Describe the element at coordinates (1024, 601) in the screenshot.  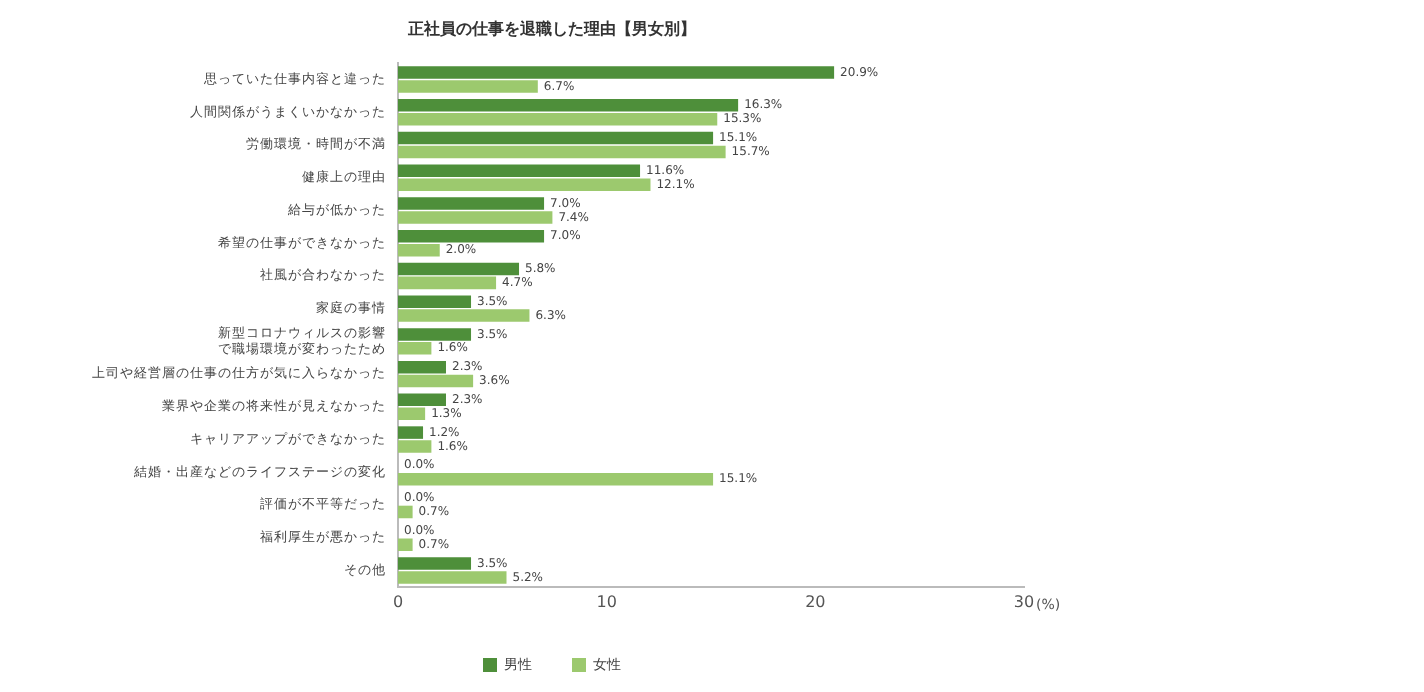
I see `x-tick-label: 30` at that location.